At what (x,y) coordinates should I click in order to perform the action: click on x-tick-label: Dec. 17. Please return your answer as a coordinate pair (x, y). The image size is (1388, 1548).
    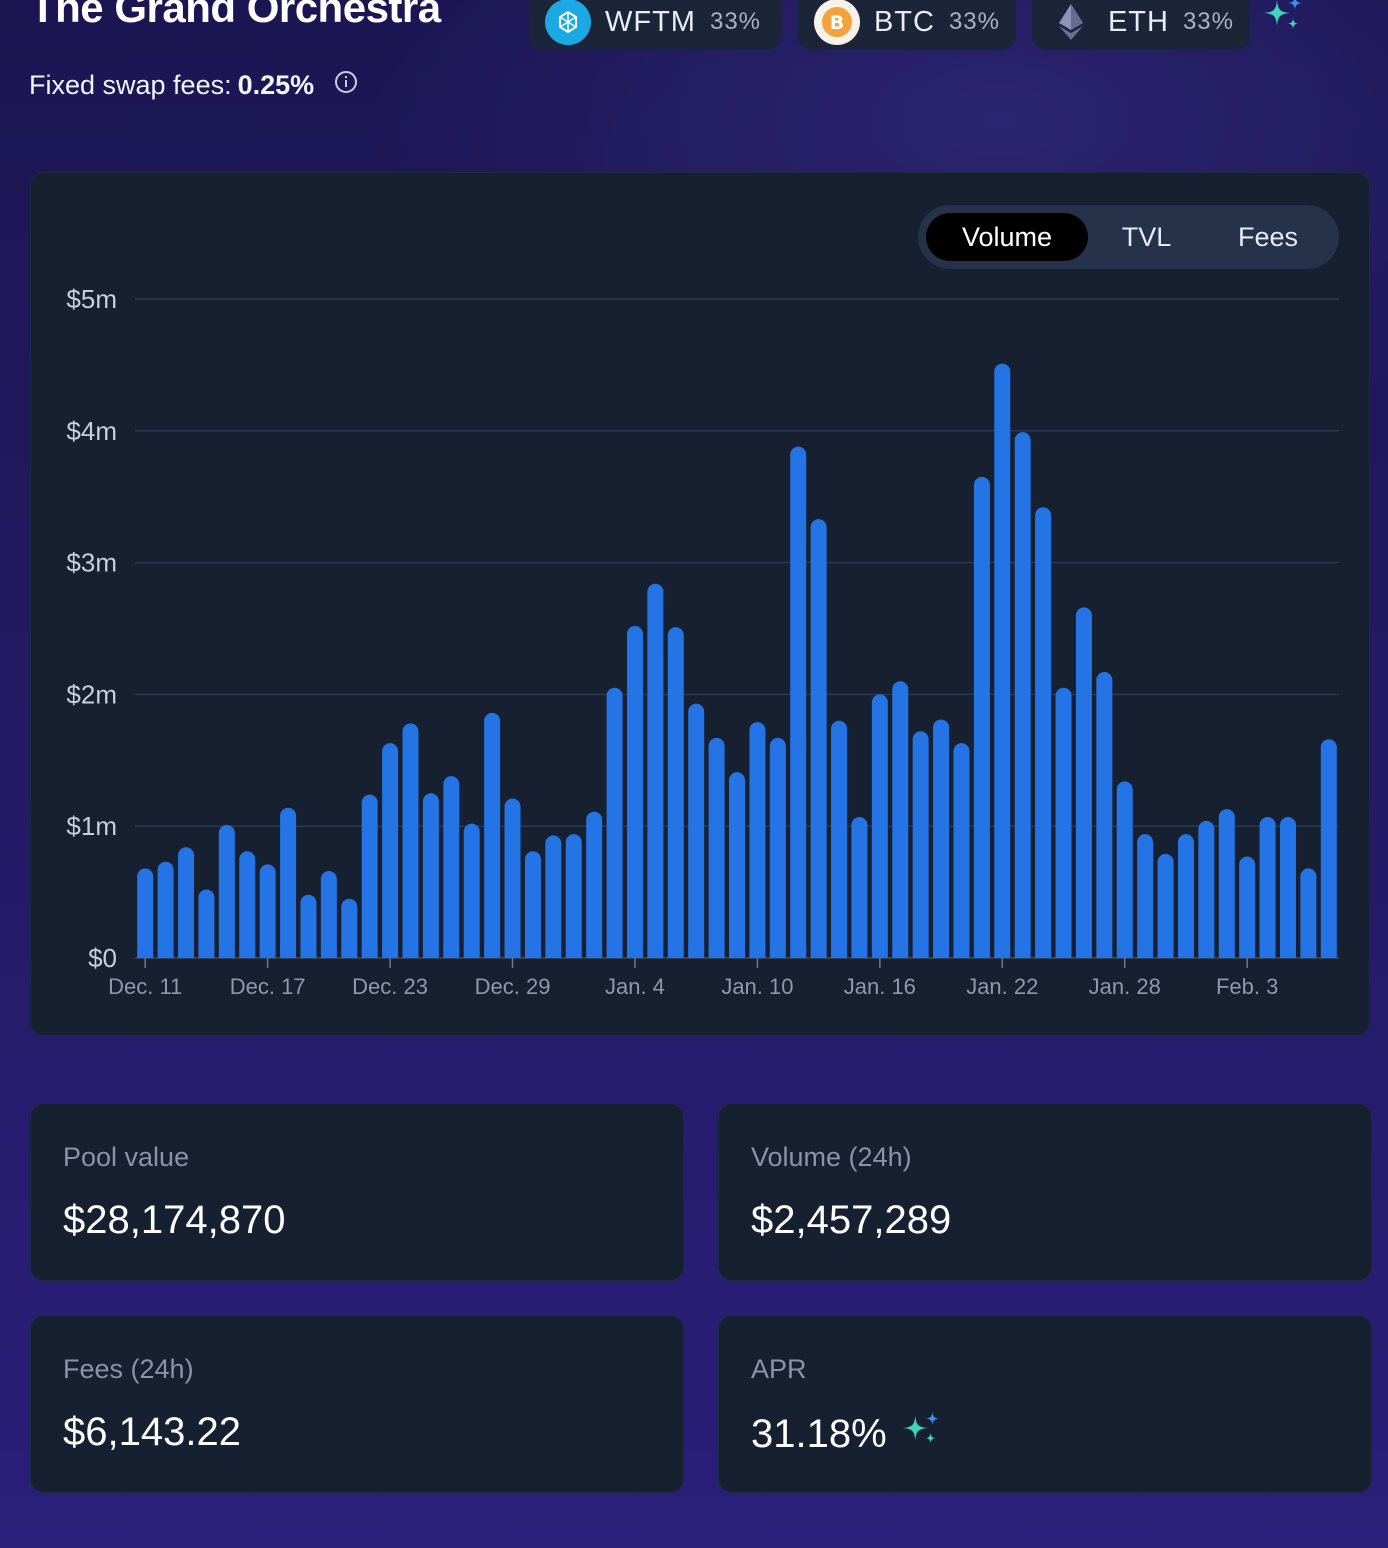
    Looking at the image, I should click on (268, 986).